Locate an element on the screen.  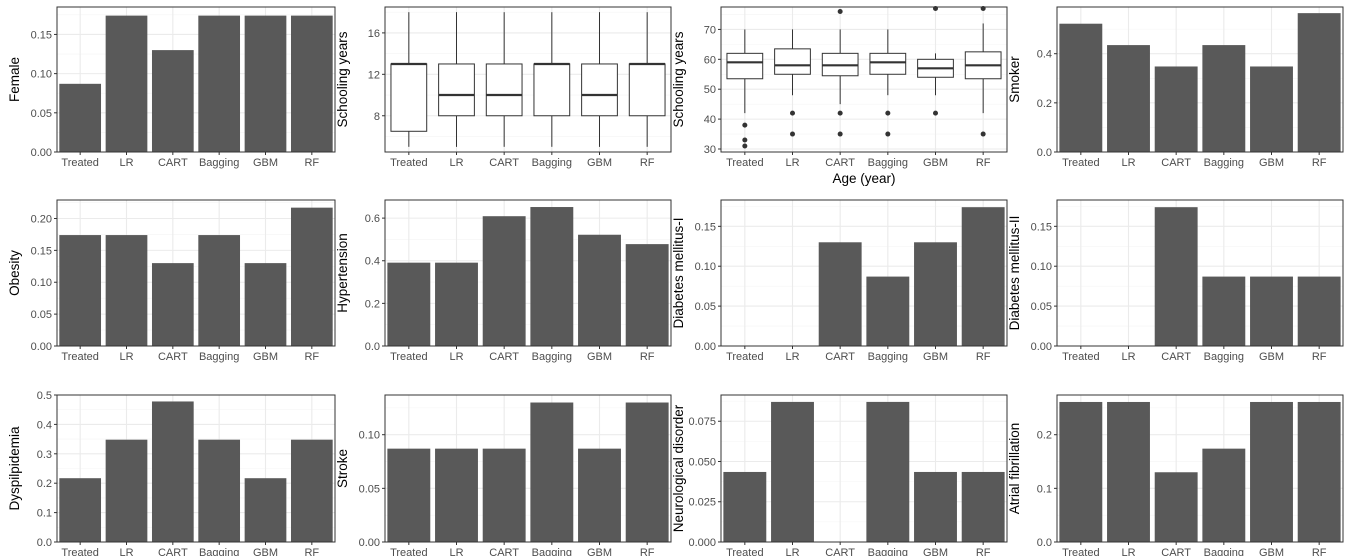
y-tick-label: 0.05 is located at coordinates (41, 114).